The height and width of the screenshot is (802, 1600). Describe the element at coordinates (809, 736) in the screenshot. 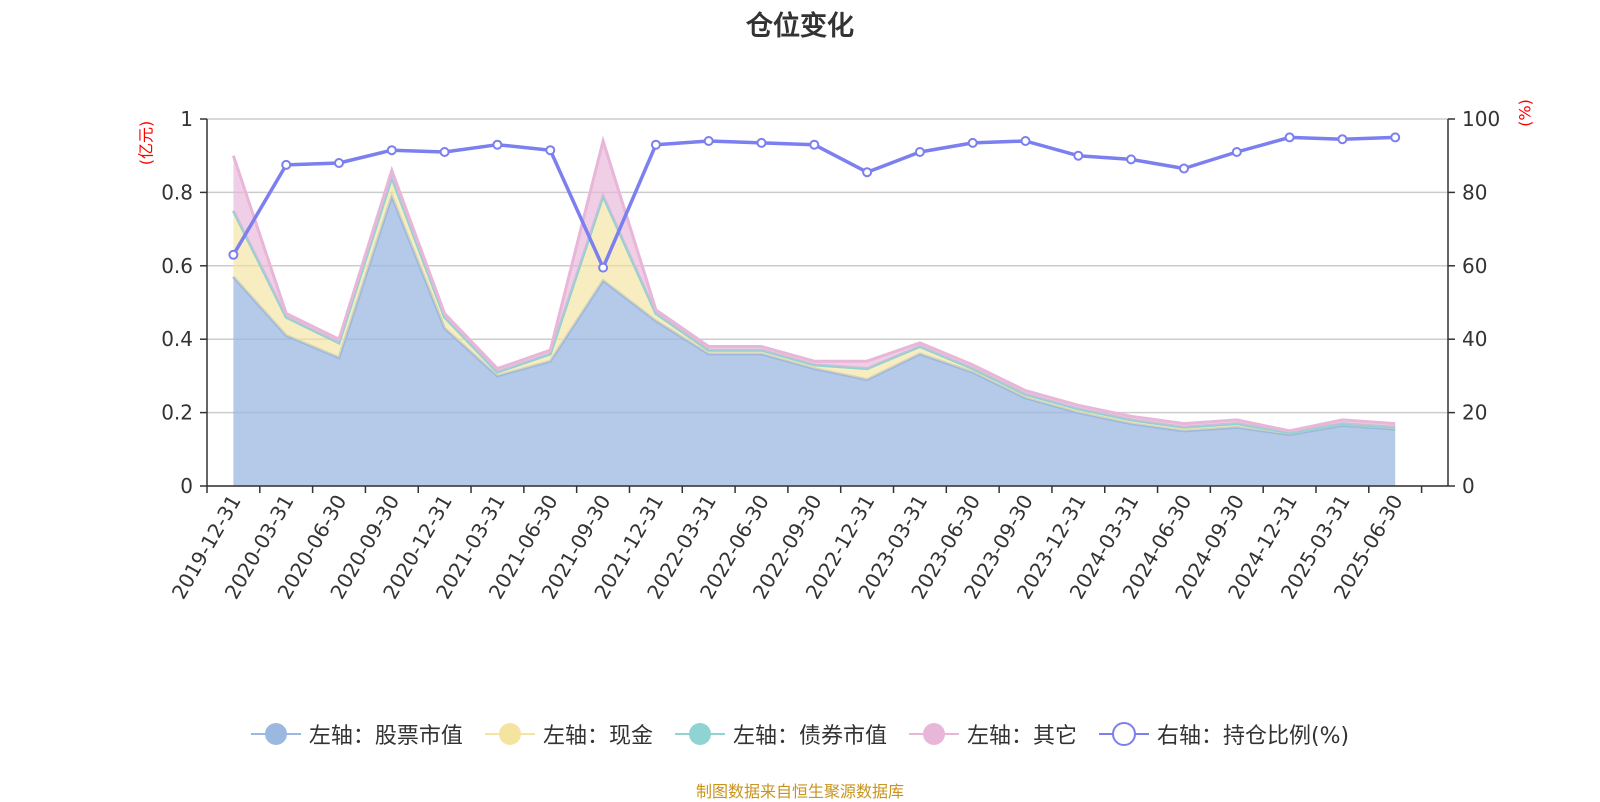

I see `legend-label: 左轴：债券市值` at that location.